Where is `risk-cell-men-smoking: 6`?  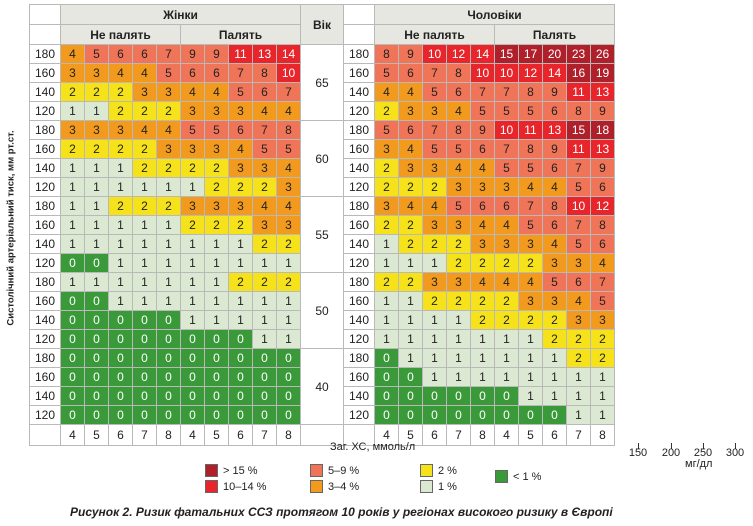 risk-cell-men-smoking: 6 is located at coordinates (554, 111).